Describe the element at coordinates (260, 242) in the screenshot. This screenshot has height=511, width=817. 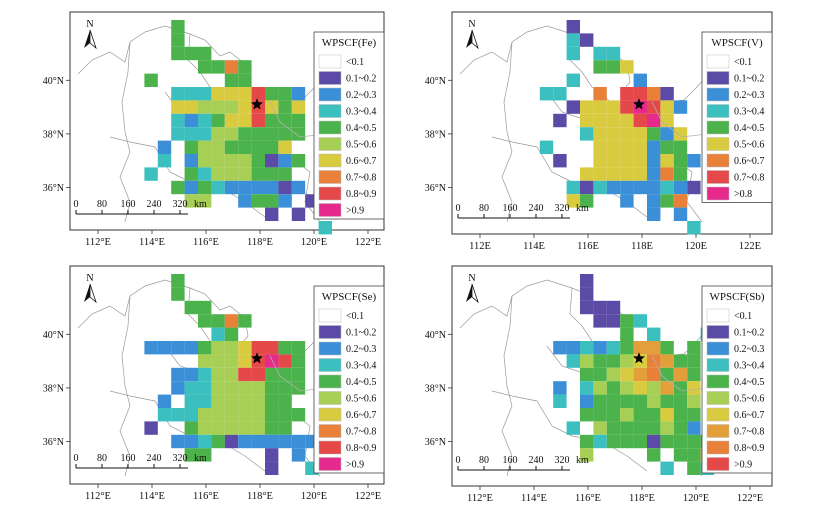
I see `lon-label: 118°E` at that location.